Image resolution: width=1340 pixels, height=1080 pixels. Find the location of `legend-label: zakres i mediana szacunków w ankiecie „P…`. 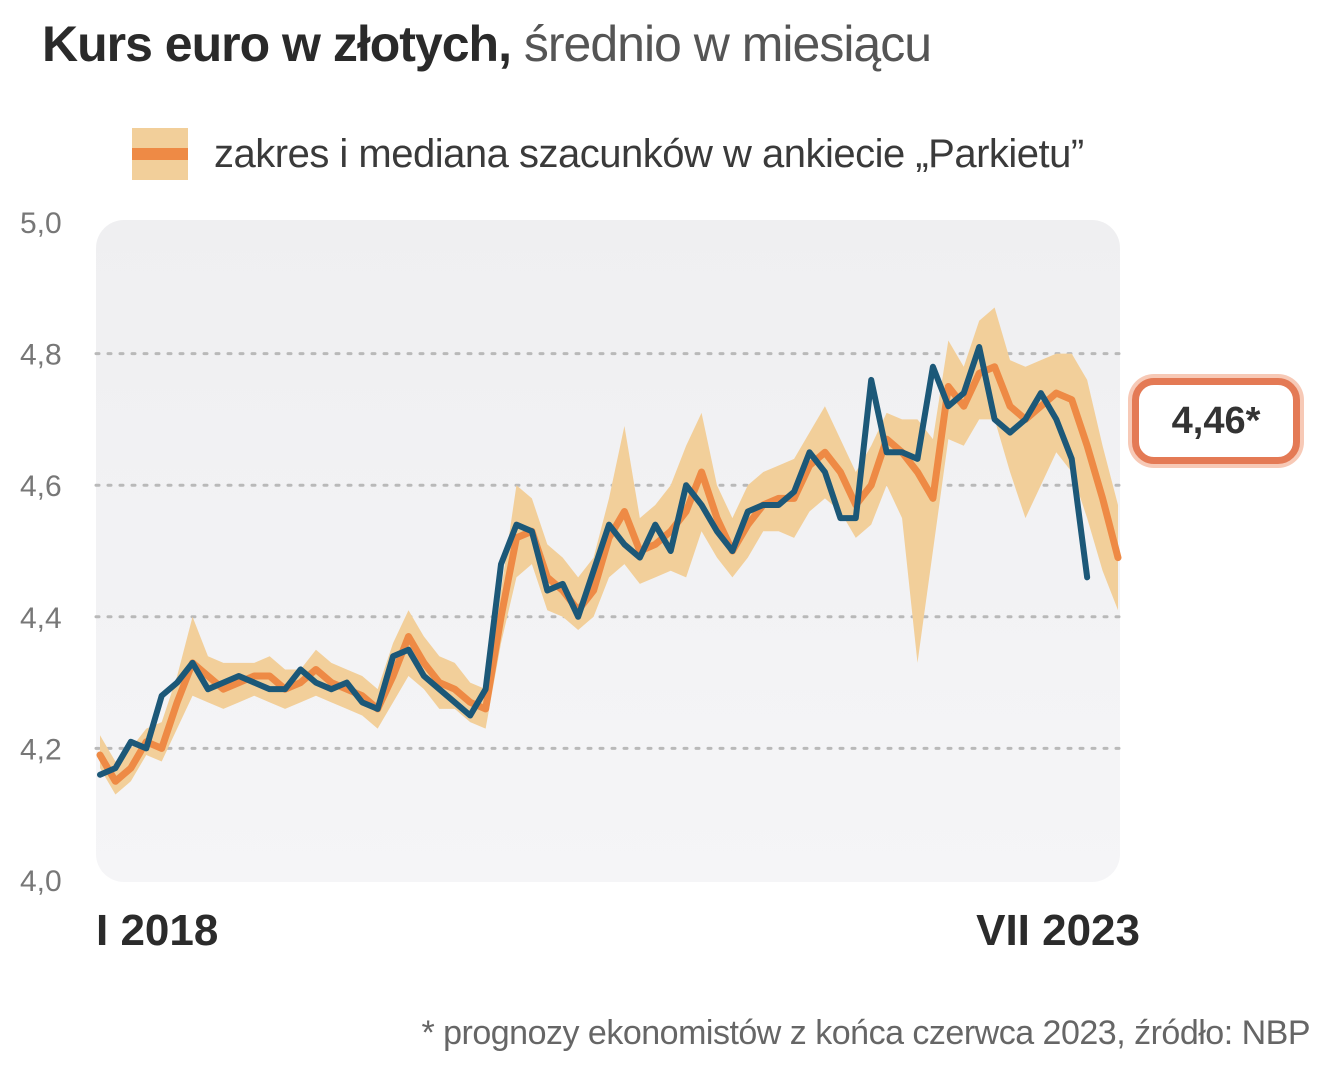

legend-label: zakres i mediana szacunków w ankiecie „P… is located at coordinates (649, 153).